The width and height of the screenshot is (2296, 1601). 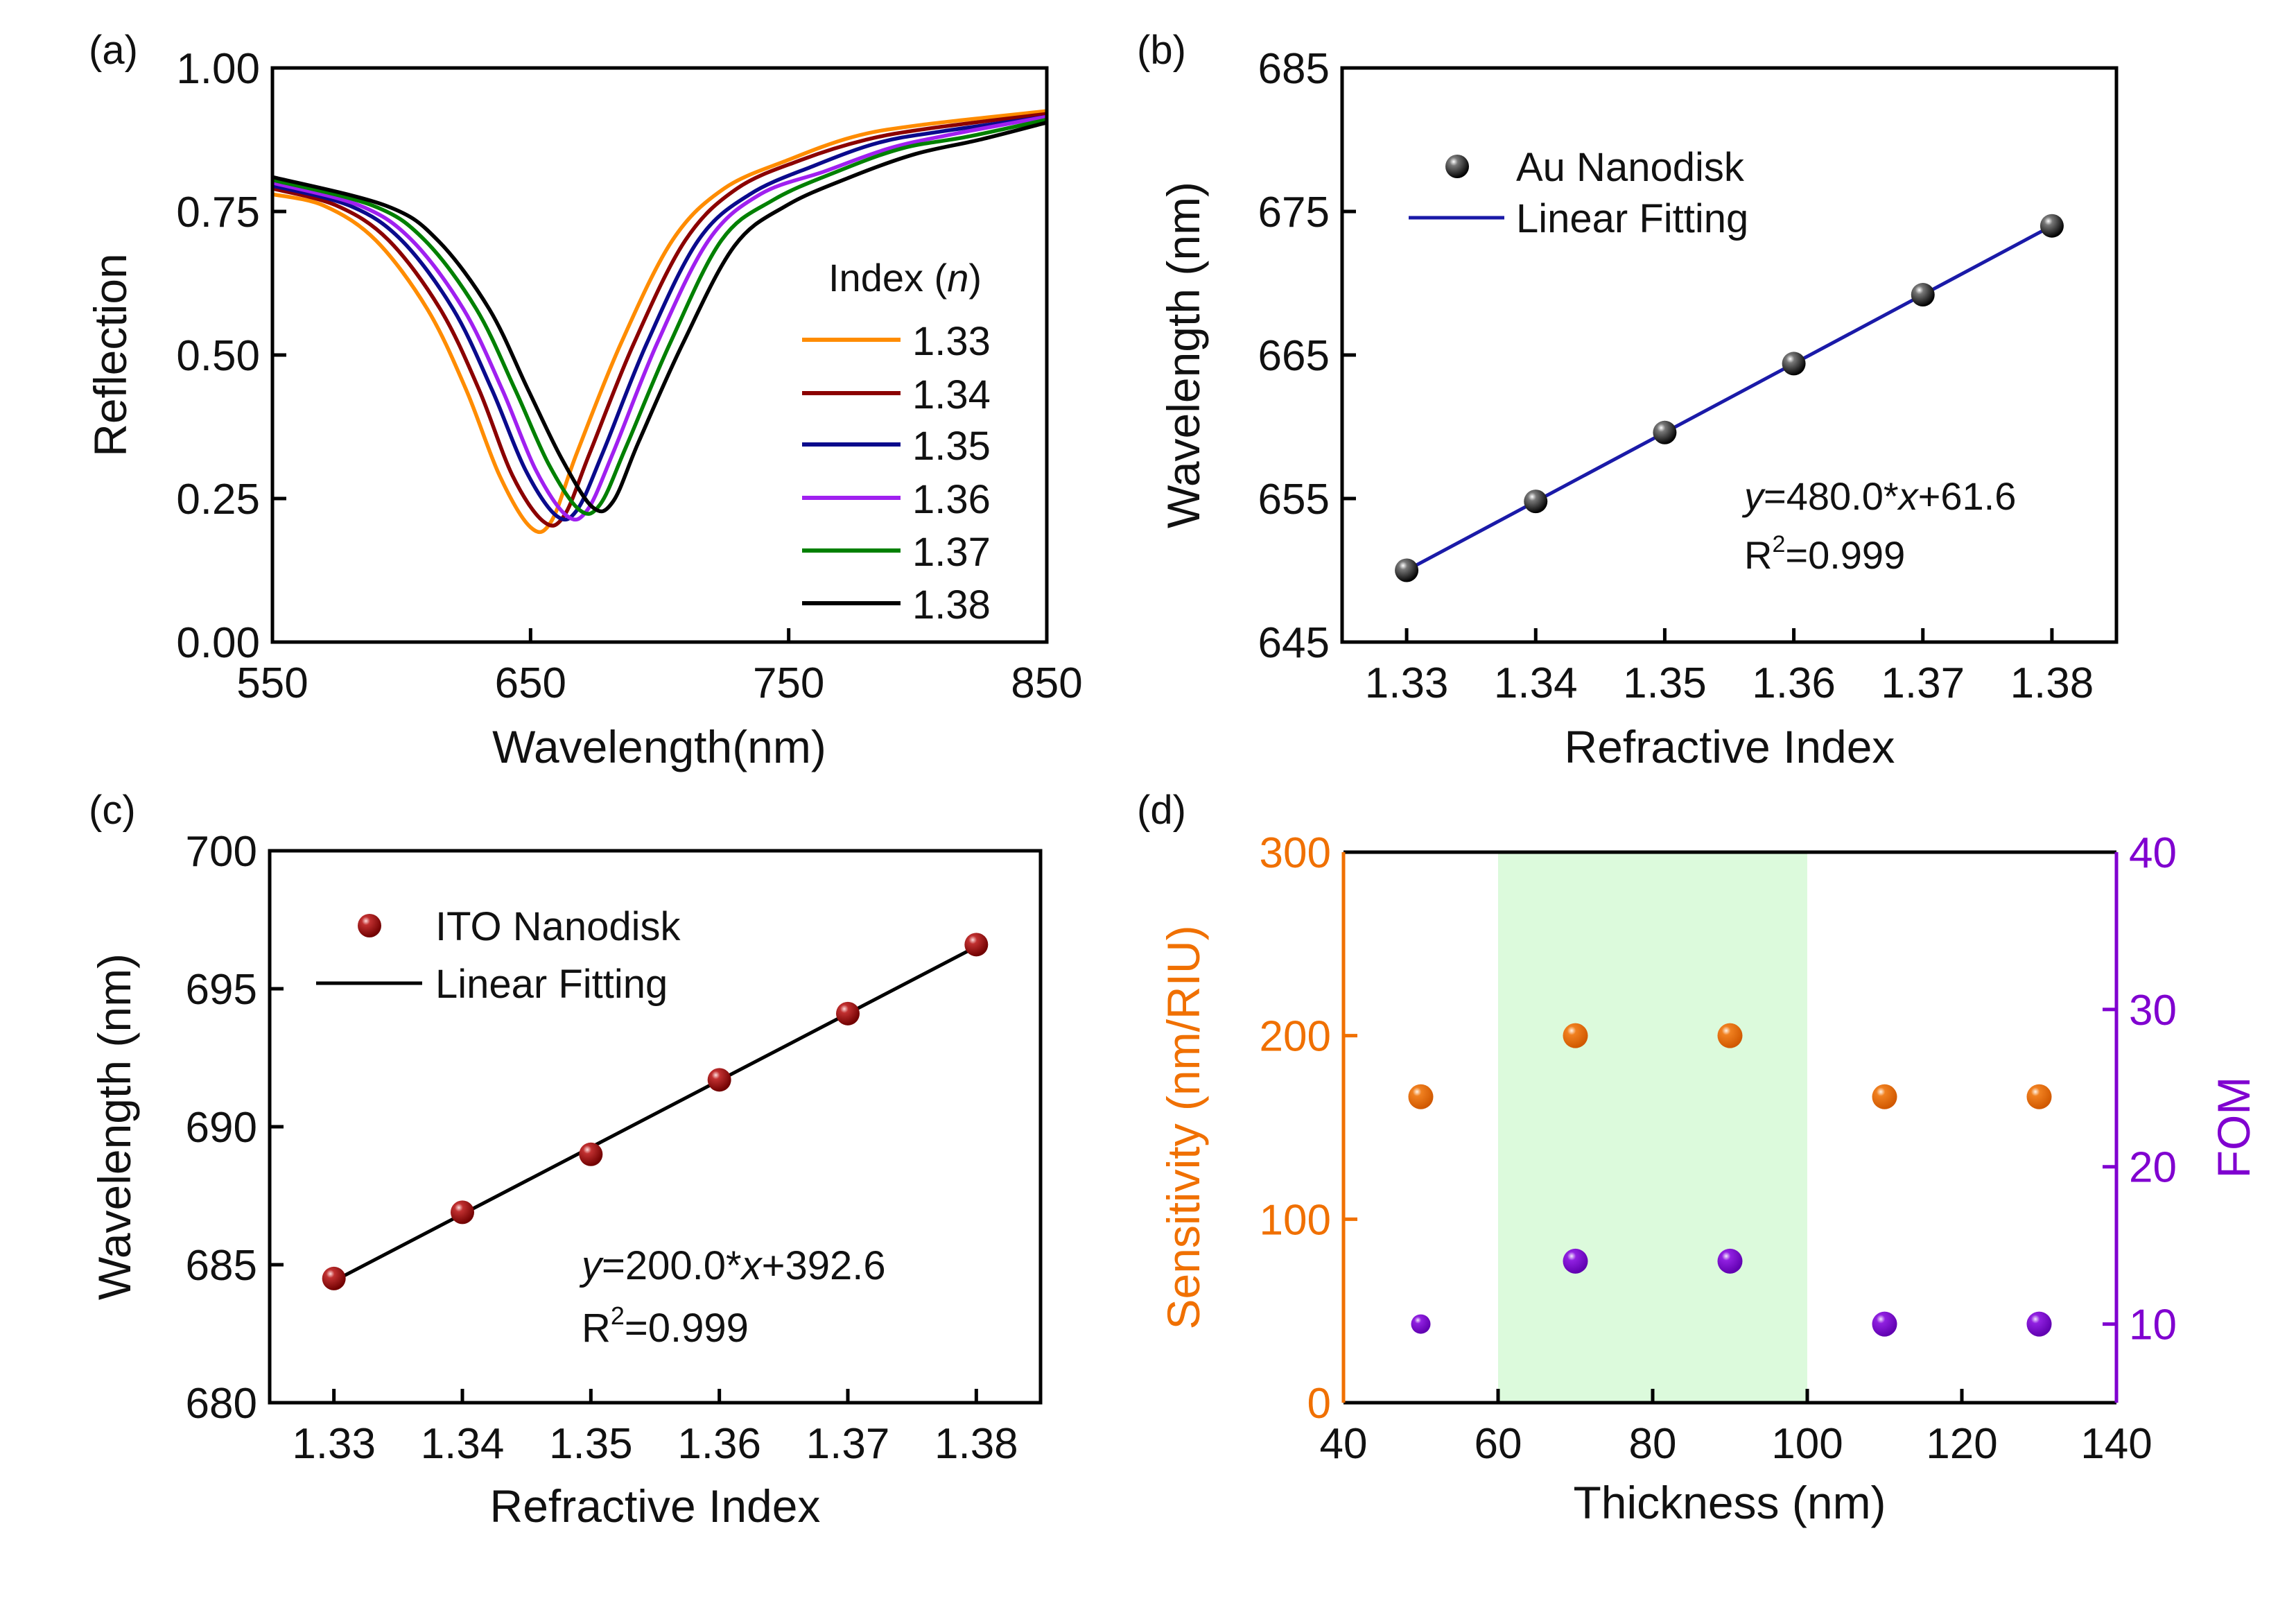 I want to click on b-ytick-label: 645, so click(x=1294, y=643).